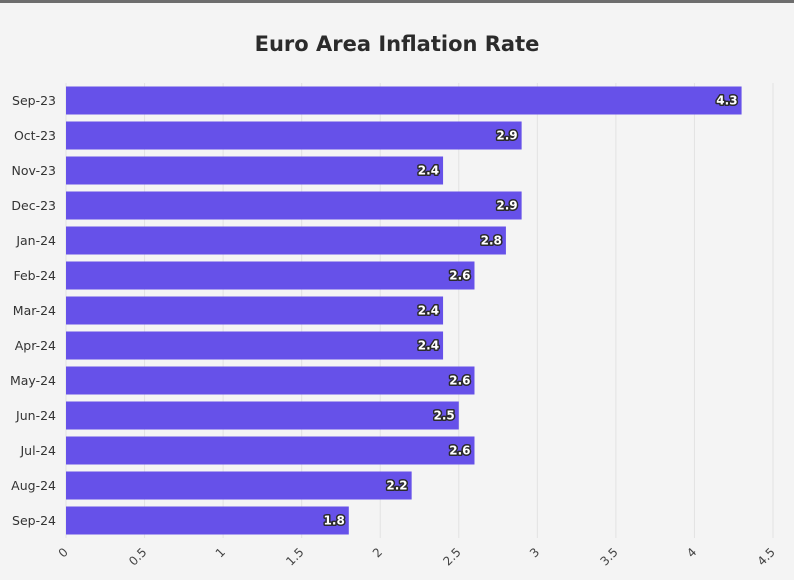 This screenshot has width=794, height=580. What do you see at coordinates (33, 205) in the screenshot?
I see `category-label-Dec-23: Dec-23` at bounding box center [33, 205].